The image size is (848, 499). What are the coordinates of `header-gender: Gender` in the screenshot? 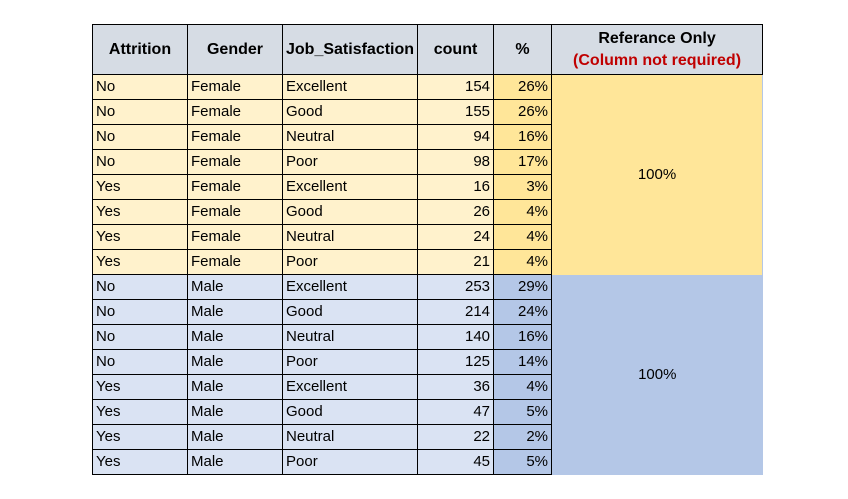 It's located at (235, 49).